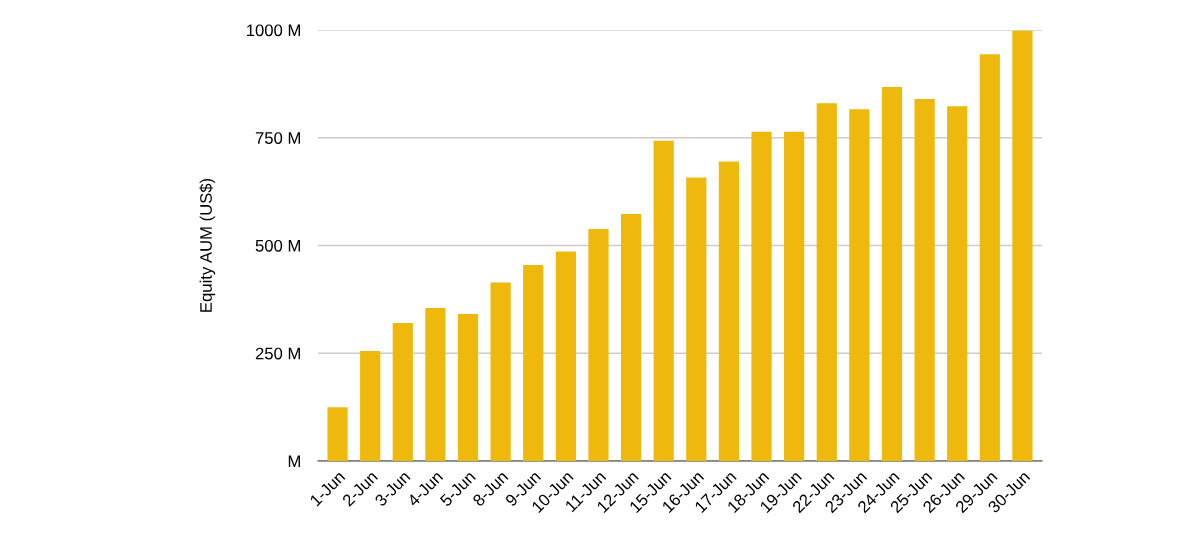 This screenshot has width=1200, height=540. Describe the element at coordinates (273, 30) in the screenshot. I see `y-tick-label: 1000 M` at that location.